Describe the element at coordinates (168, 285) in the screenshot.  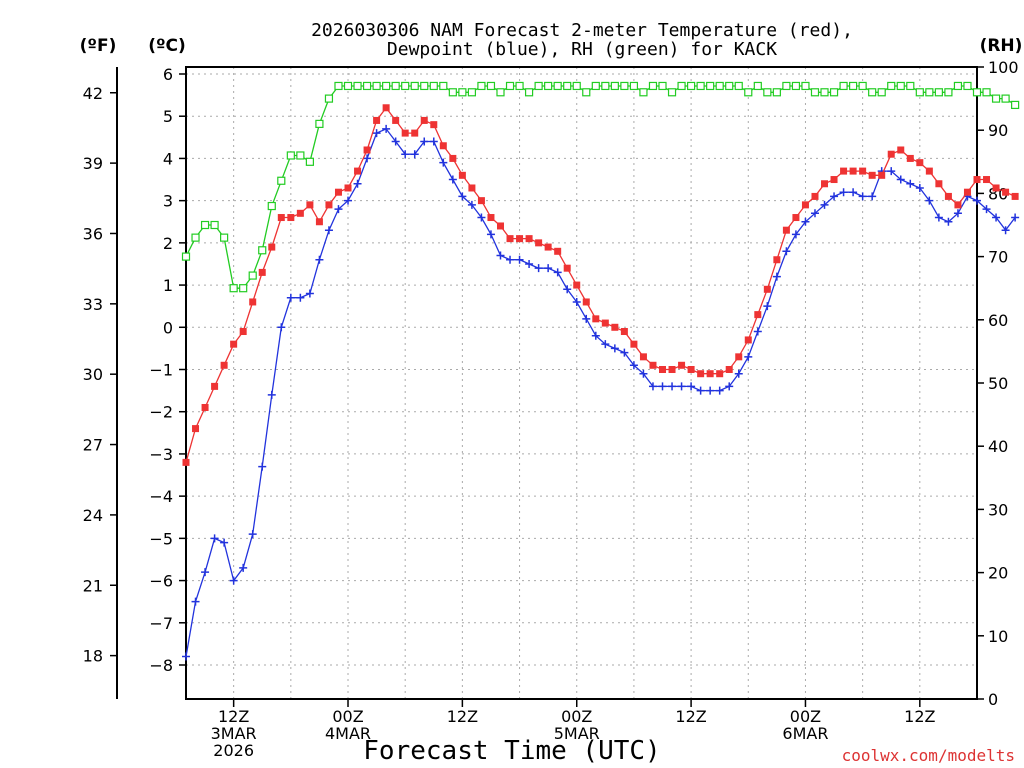
I see `celsius-tick-label: 1` at that location.